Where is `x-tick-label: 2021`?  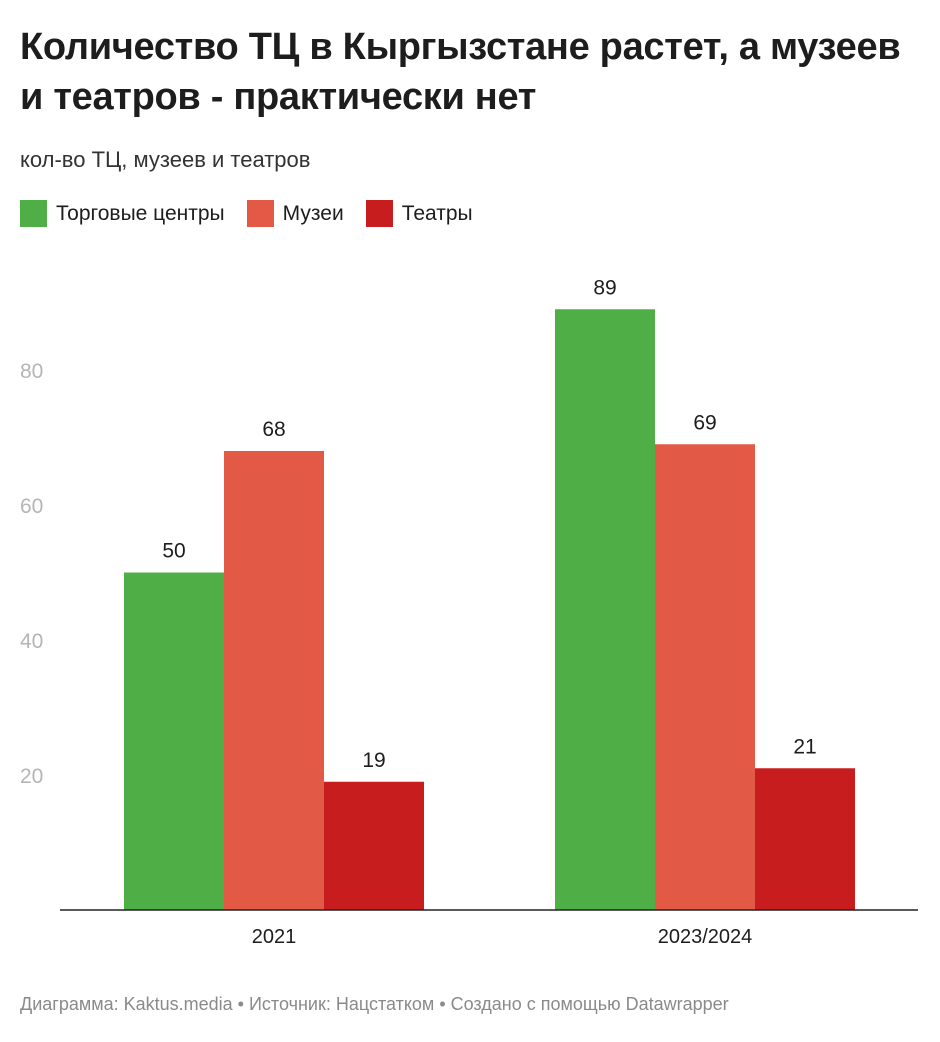 x-tick-label: 2021 is located at coordinates (274, 937).